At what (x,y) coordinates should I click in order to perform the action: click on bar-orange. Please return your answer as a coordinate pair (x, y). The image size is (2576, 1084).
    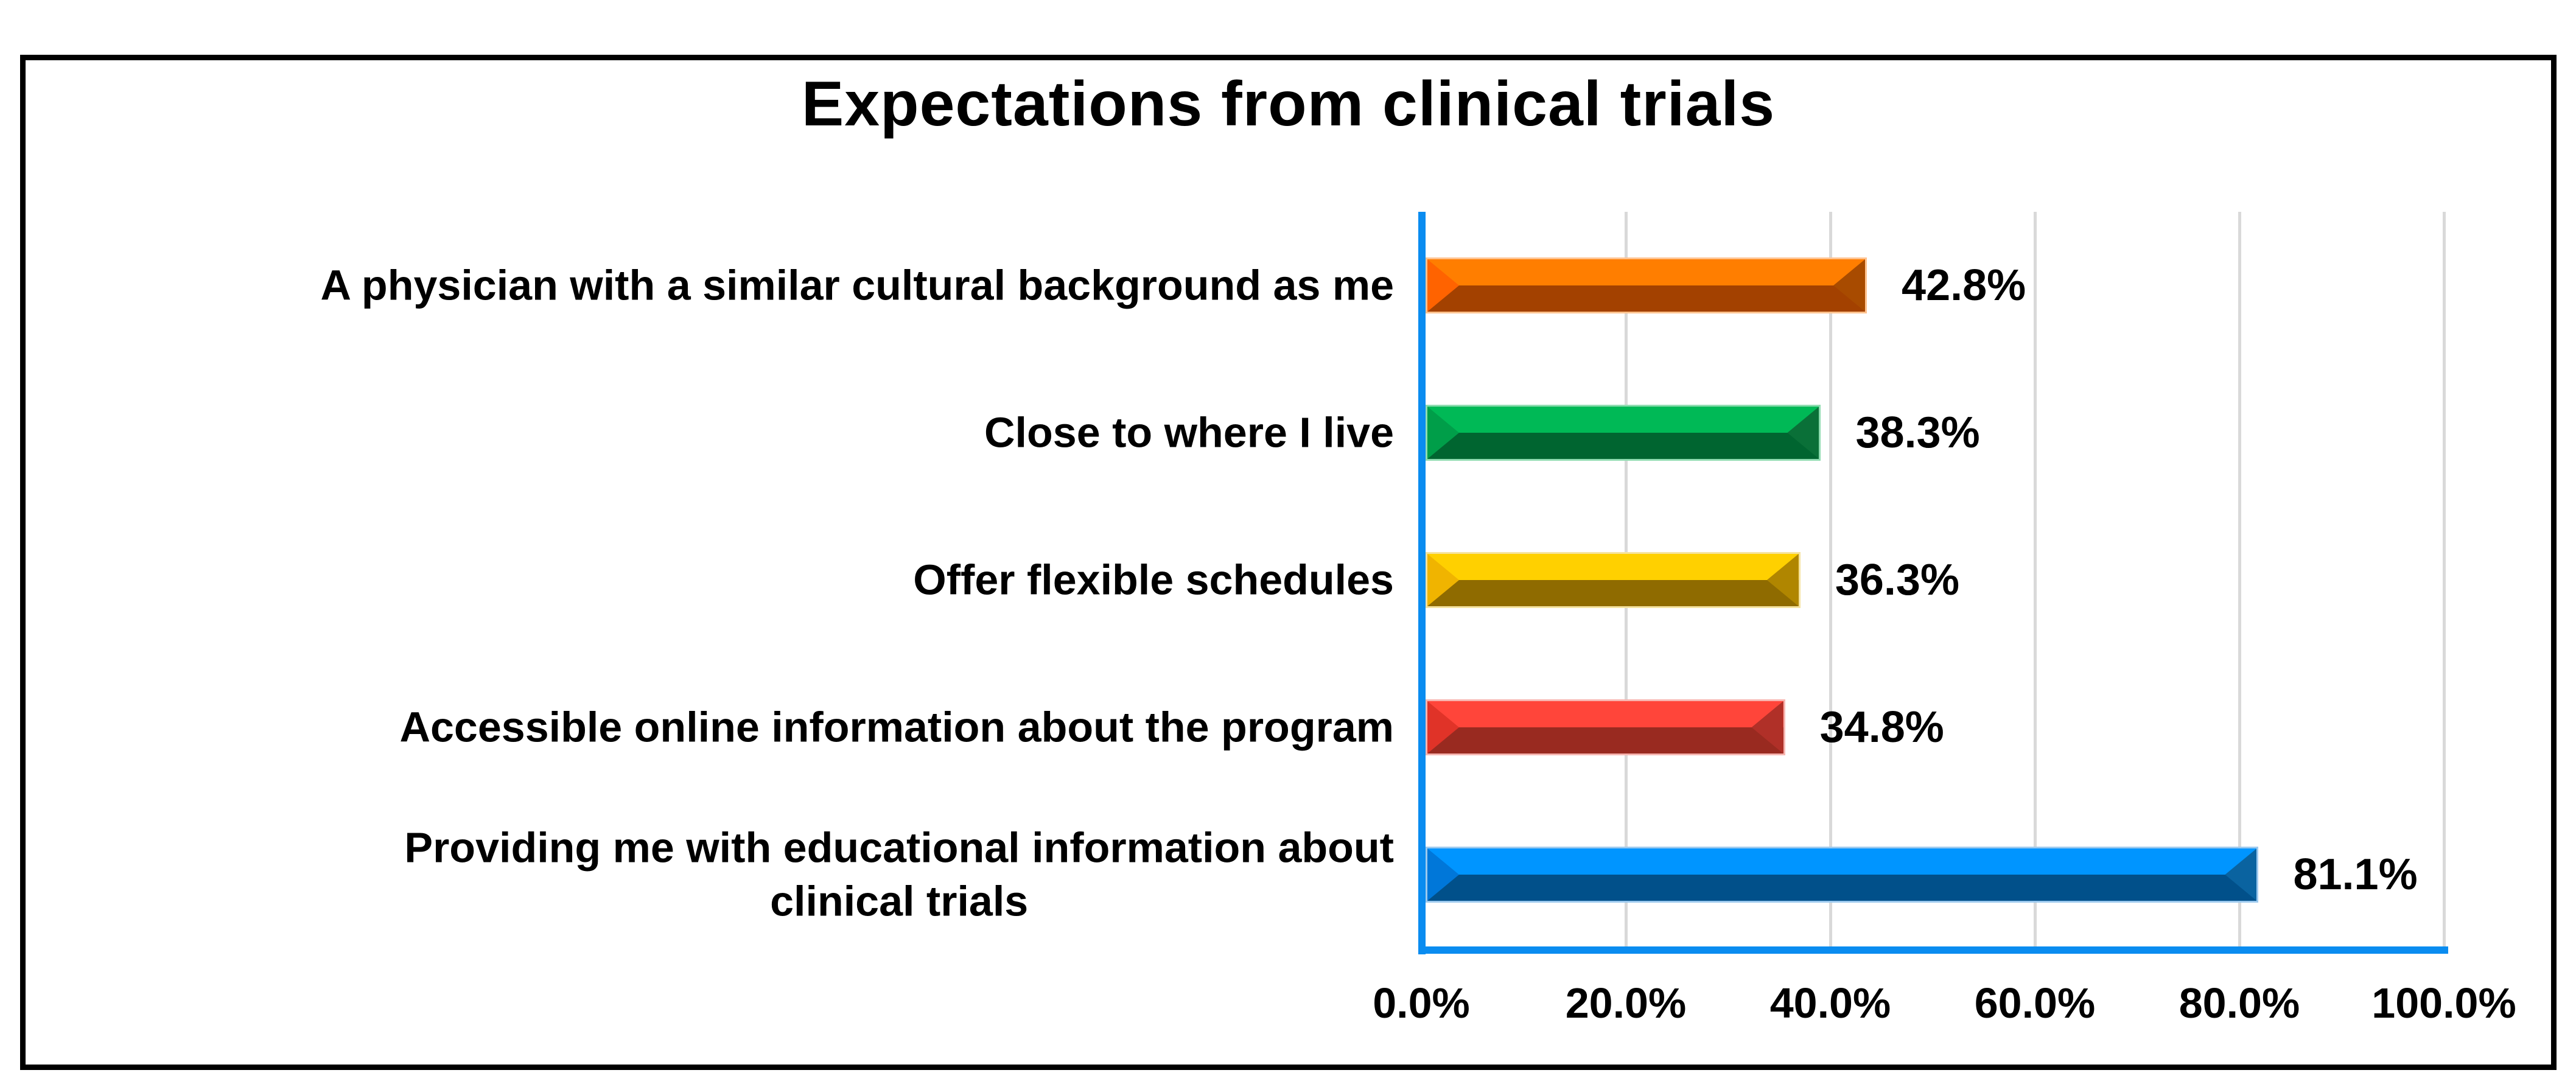
    Looking at the image, I should click on (1647, 285).